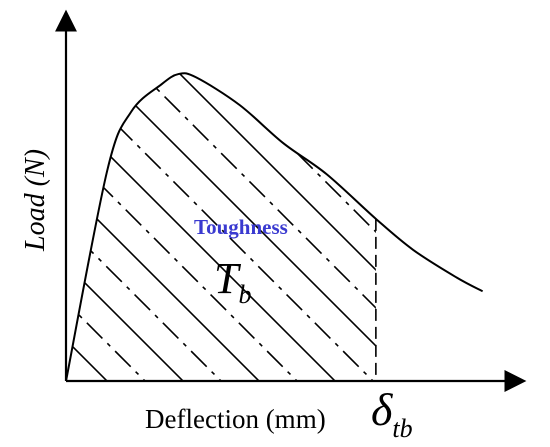 This screenshot has height=447, width=550. I want to click on x-axis-label: Deflection (mm), so click(235, 419).